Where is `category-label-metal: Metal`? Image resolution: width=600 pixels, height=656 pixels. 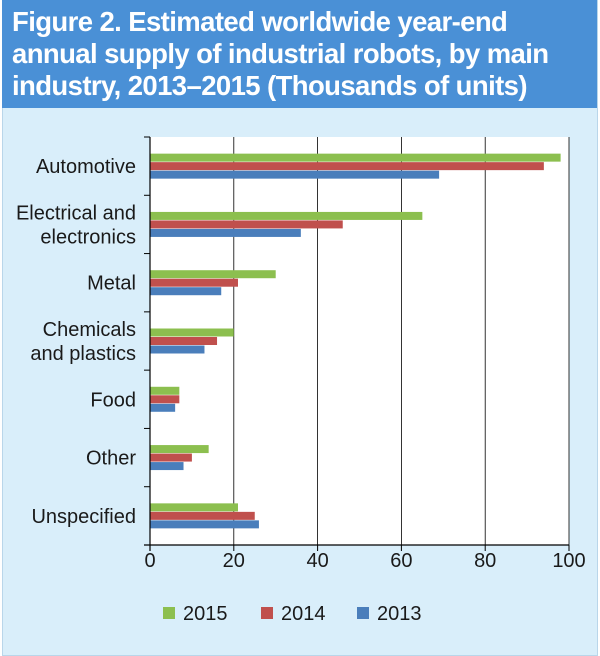
category-label-metal: Metal is located at coordinates (111, 284).